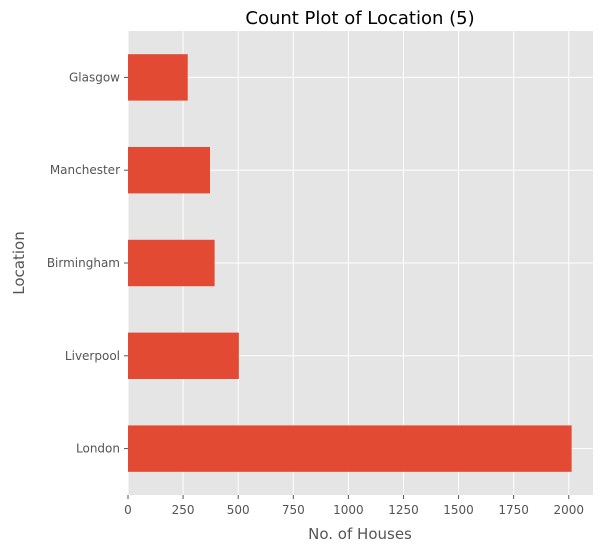 The width and height of the screenshot is (603, 552). What do you see at coordinates (158, 77) in the screenshot?
I see `bar-glasgow` at bounding box center [158, 77].